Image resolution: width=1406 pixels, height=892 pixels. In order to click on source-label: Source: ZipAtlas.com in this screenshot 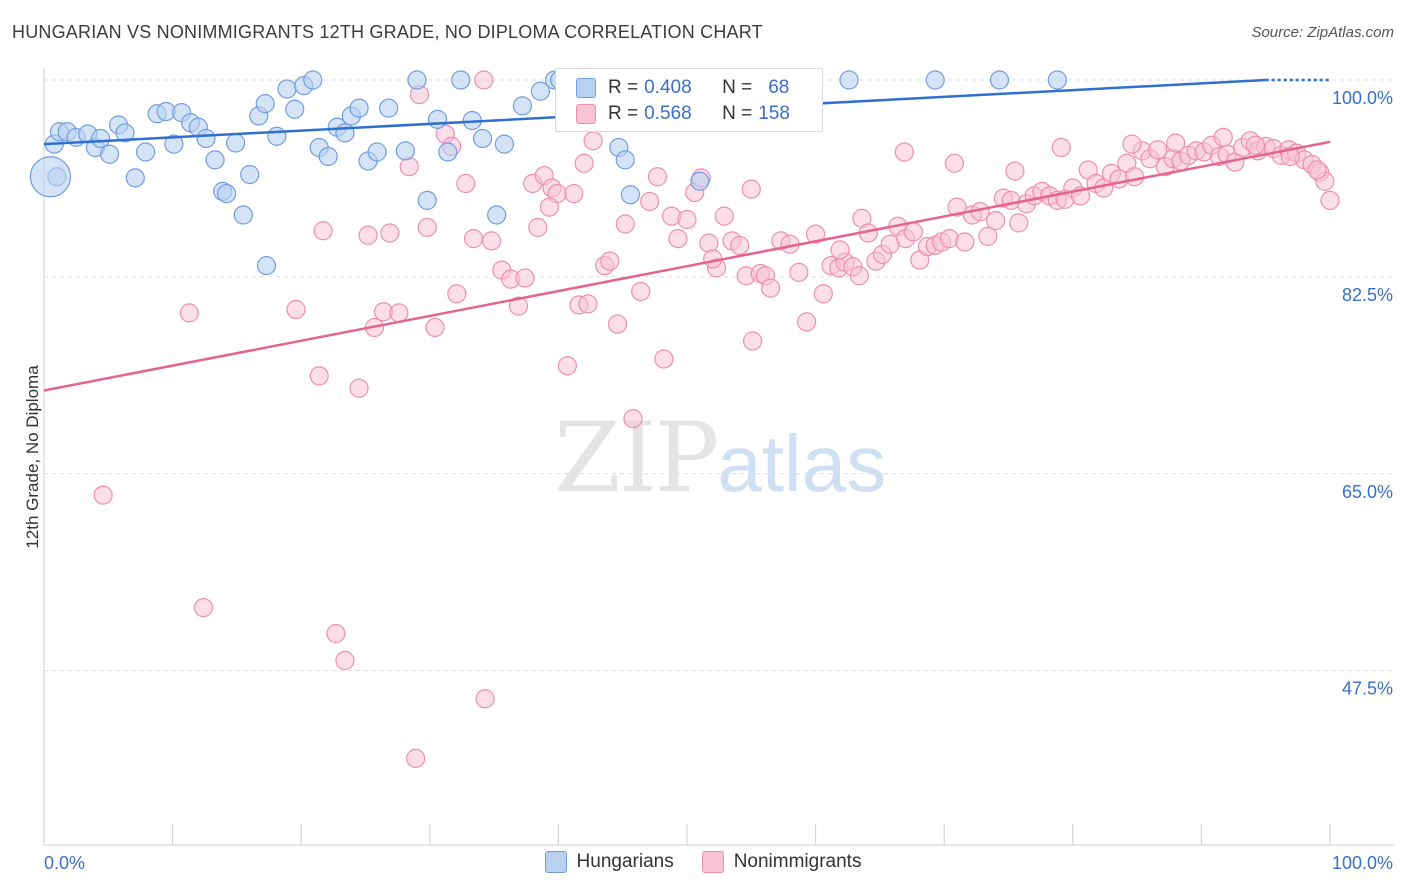, I will do `click(1322, 32)`.